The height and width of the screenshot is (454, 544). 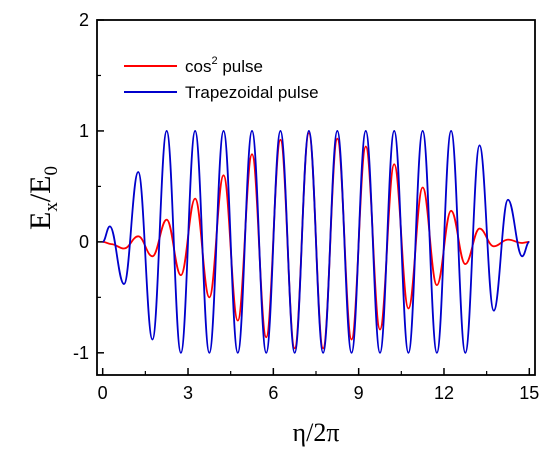 I want to click on y-tick-label: 2, so click(x=84, y=20).